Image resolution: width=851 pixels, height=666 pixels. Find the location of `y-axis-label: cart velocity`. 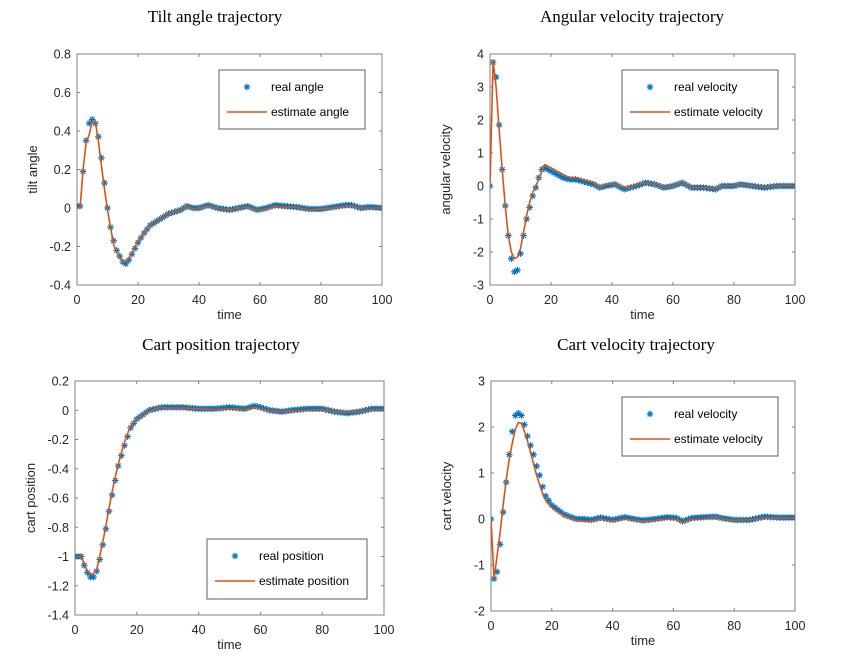

y-axis-label: cart velocity is located at coordinates (446, 495).